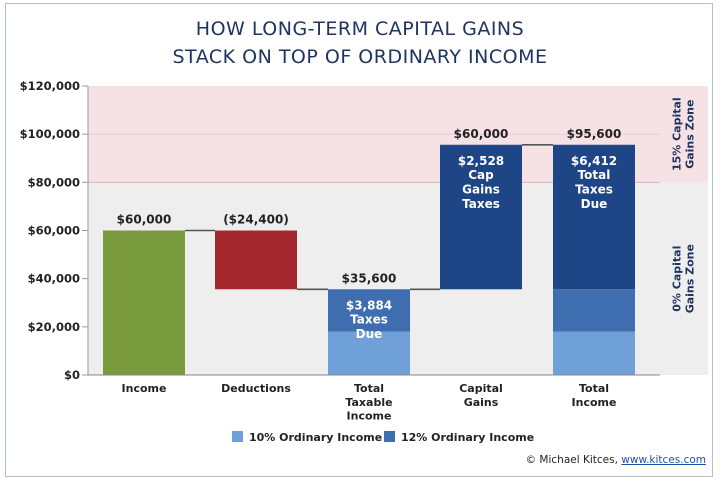 This screenshot has height=482, width=720. I want to click on bar-3-inner-label: $2,528 Cap Gains Taxes, so click(481, 182).